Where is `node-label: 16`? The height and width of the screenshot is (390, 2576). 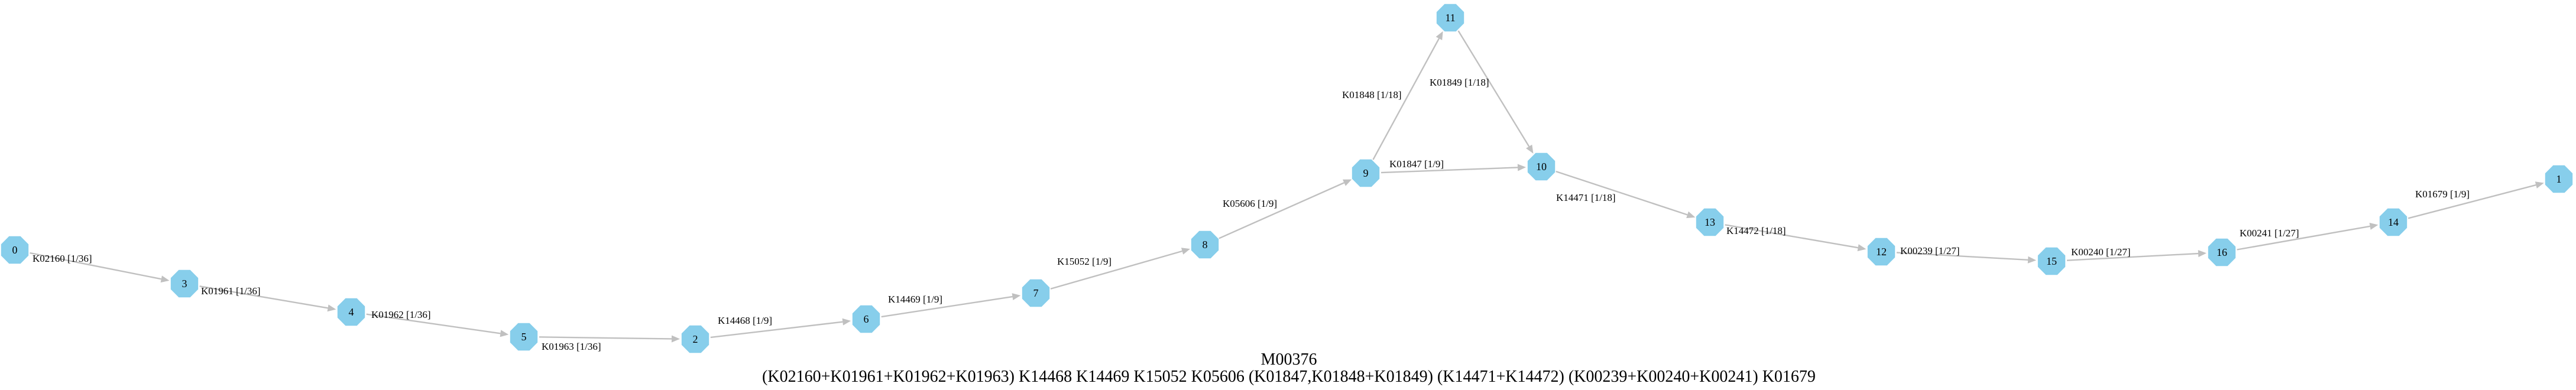 node-label: 16 is located at coordinates (2222, 252).